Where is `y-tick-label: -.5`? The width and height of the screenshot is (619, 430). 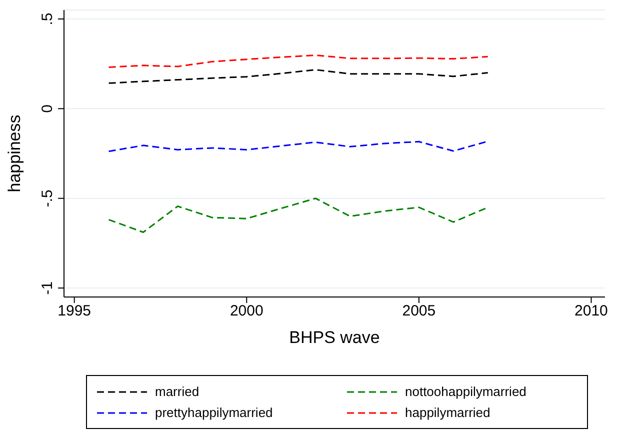
y-tick-label: -.5 is located at coordinates (47, 199).